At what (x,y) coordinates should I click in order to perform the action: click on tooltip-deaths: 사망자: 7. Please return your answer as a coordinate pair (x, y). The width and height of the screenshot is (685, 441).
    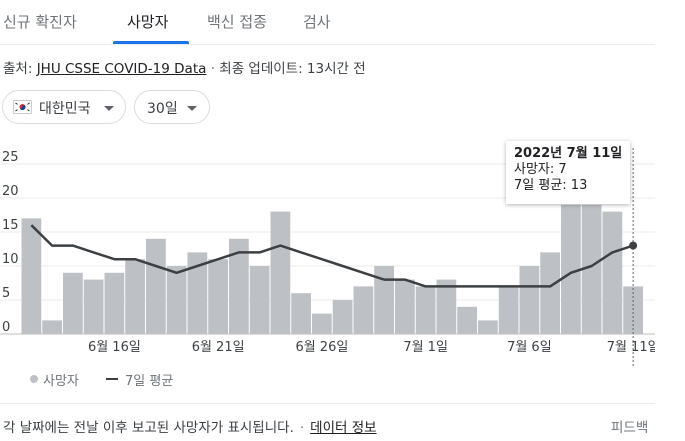
    Looking at the image, I should click on (540, 169).